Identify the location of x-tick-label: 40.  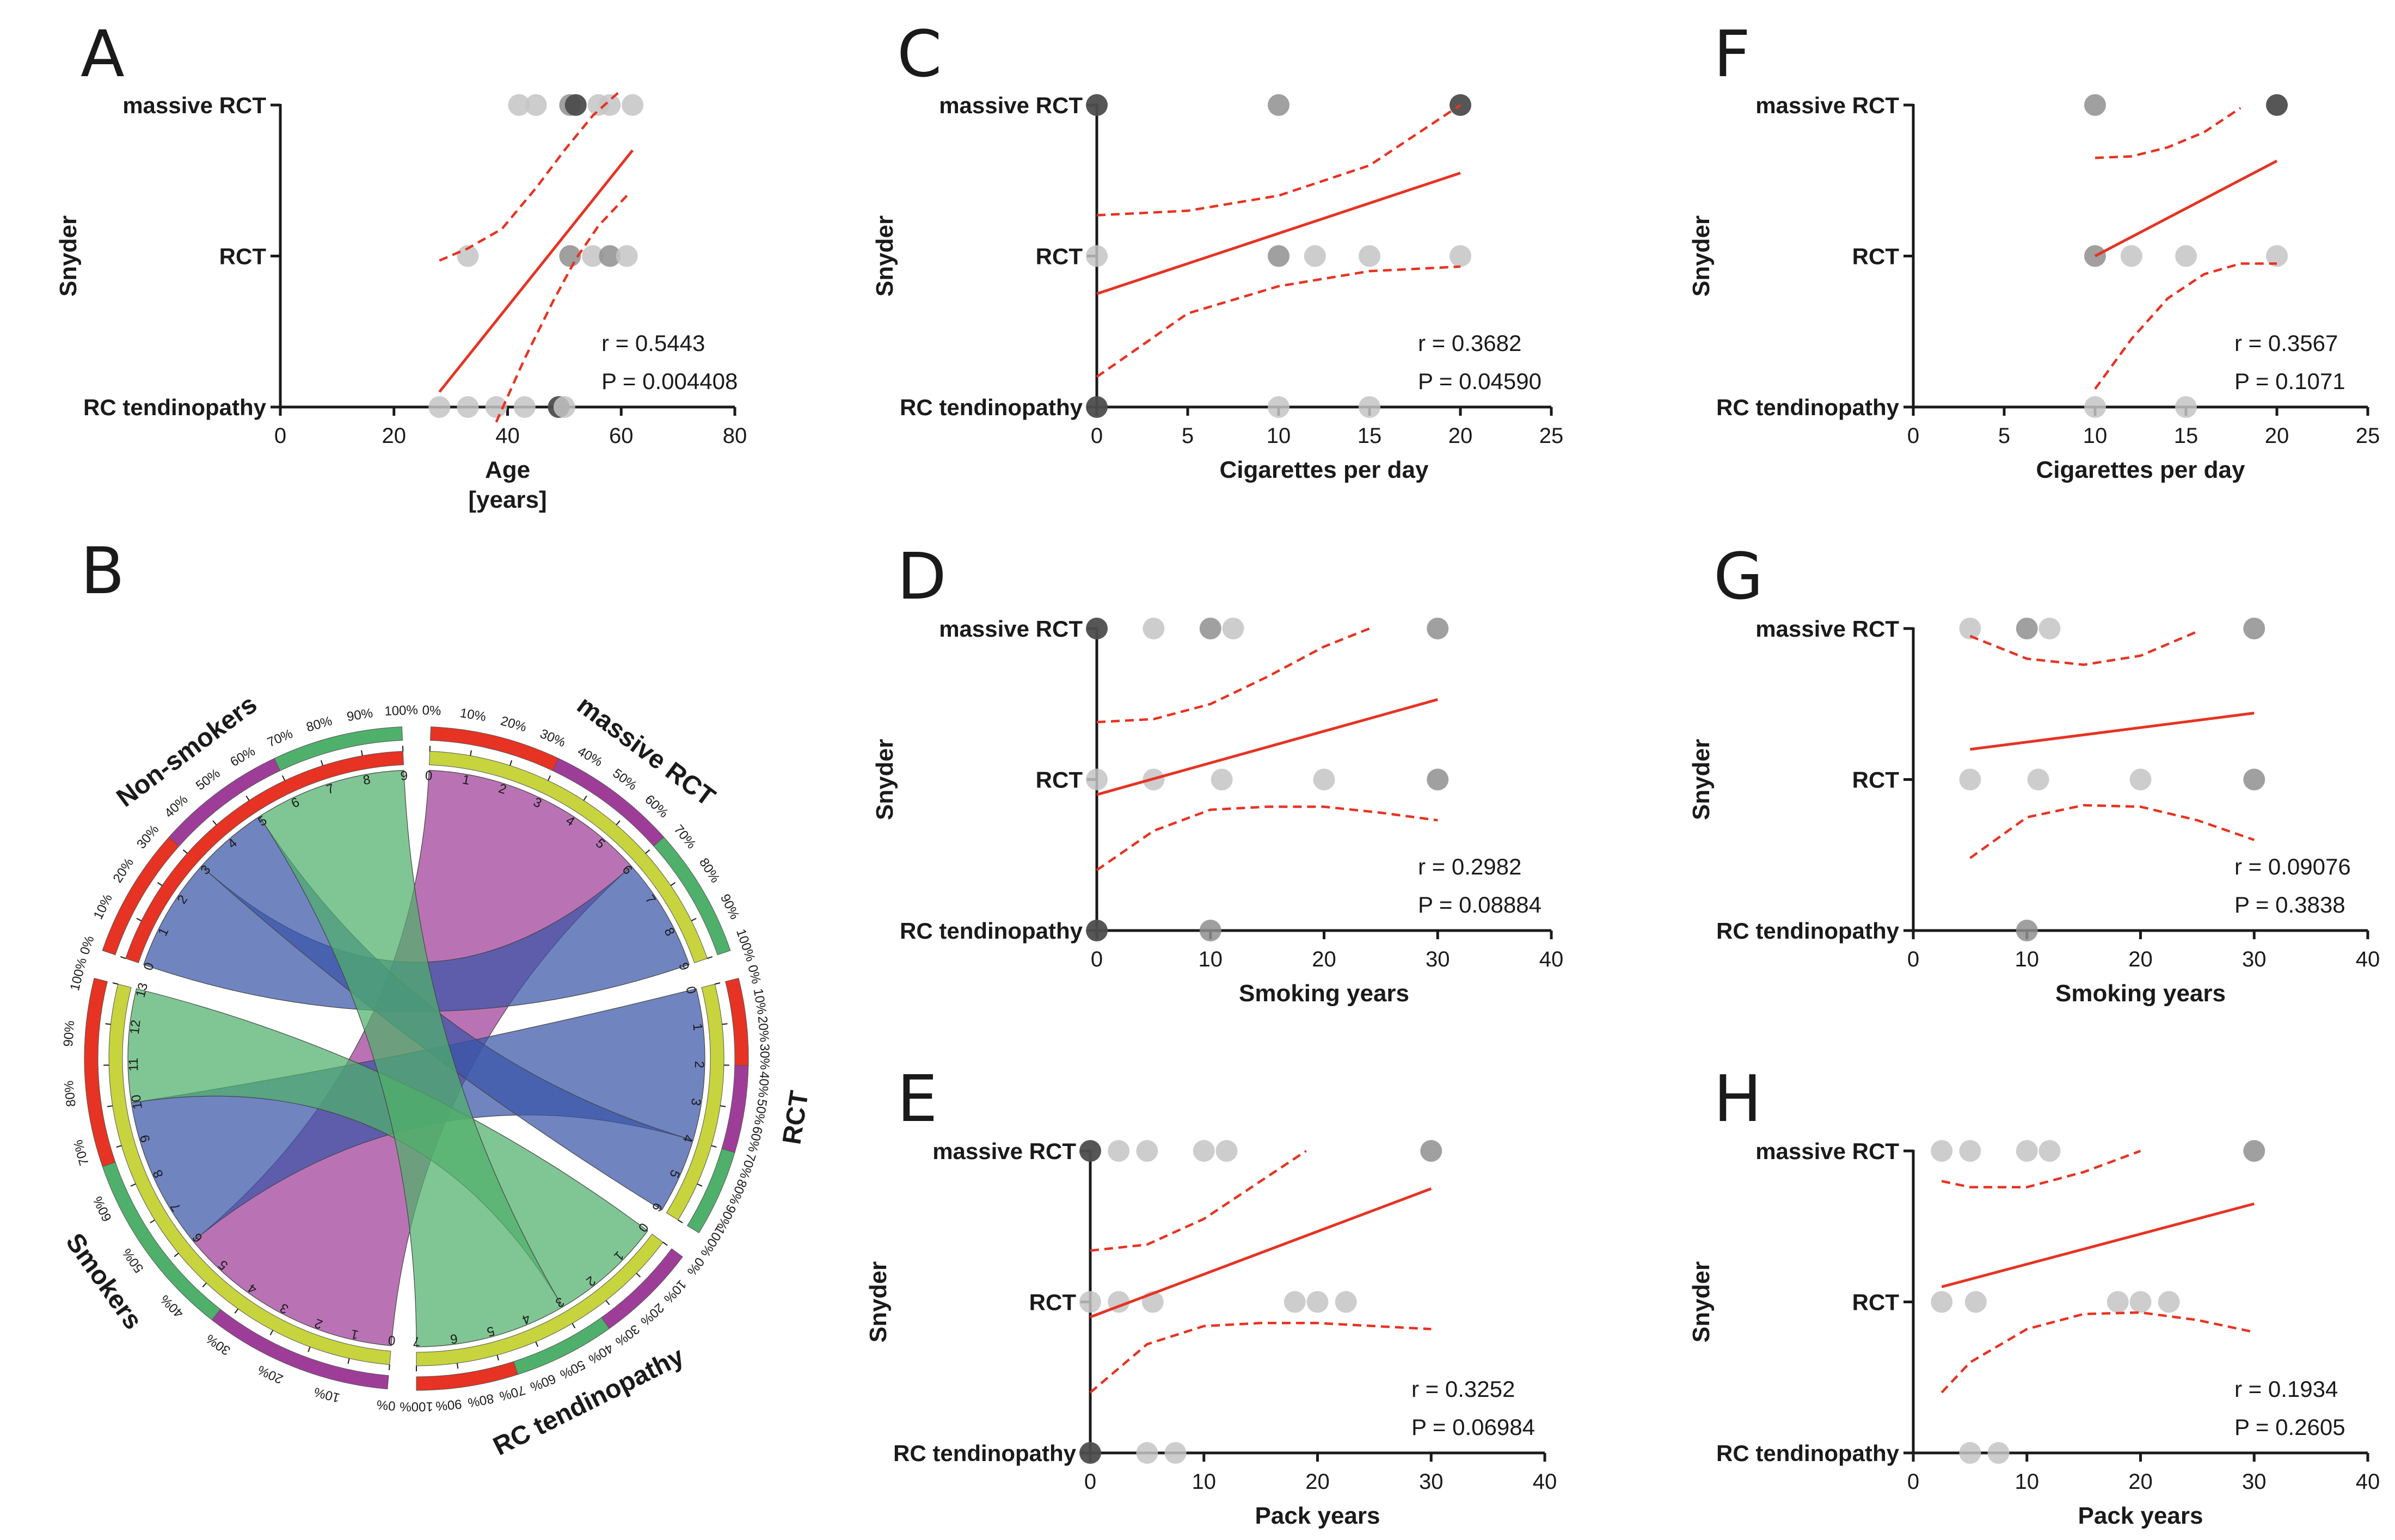
(2368, 959).